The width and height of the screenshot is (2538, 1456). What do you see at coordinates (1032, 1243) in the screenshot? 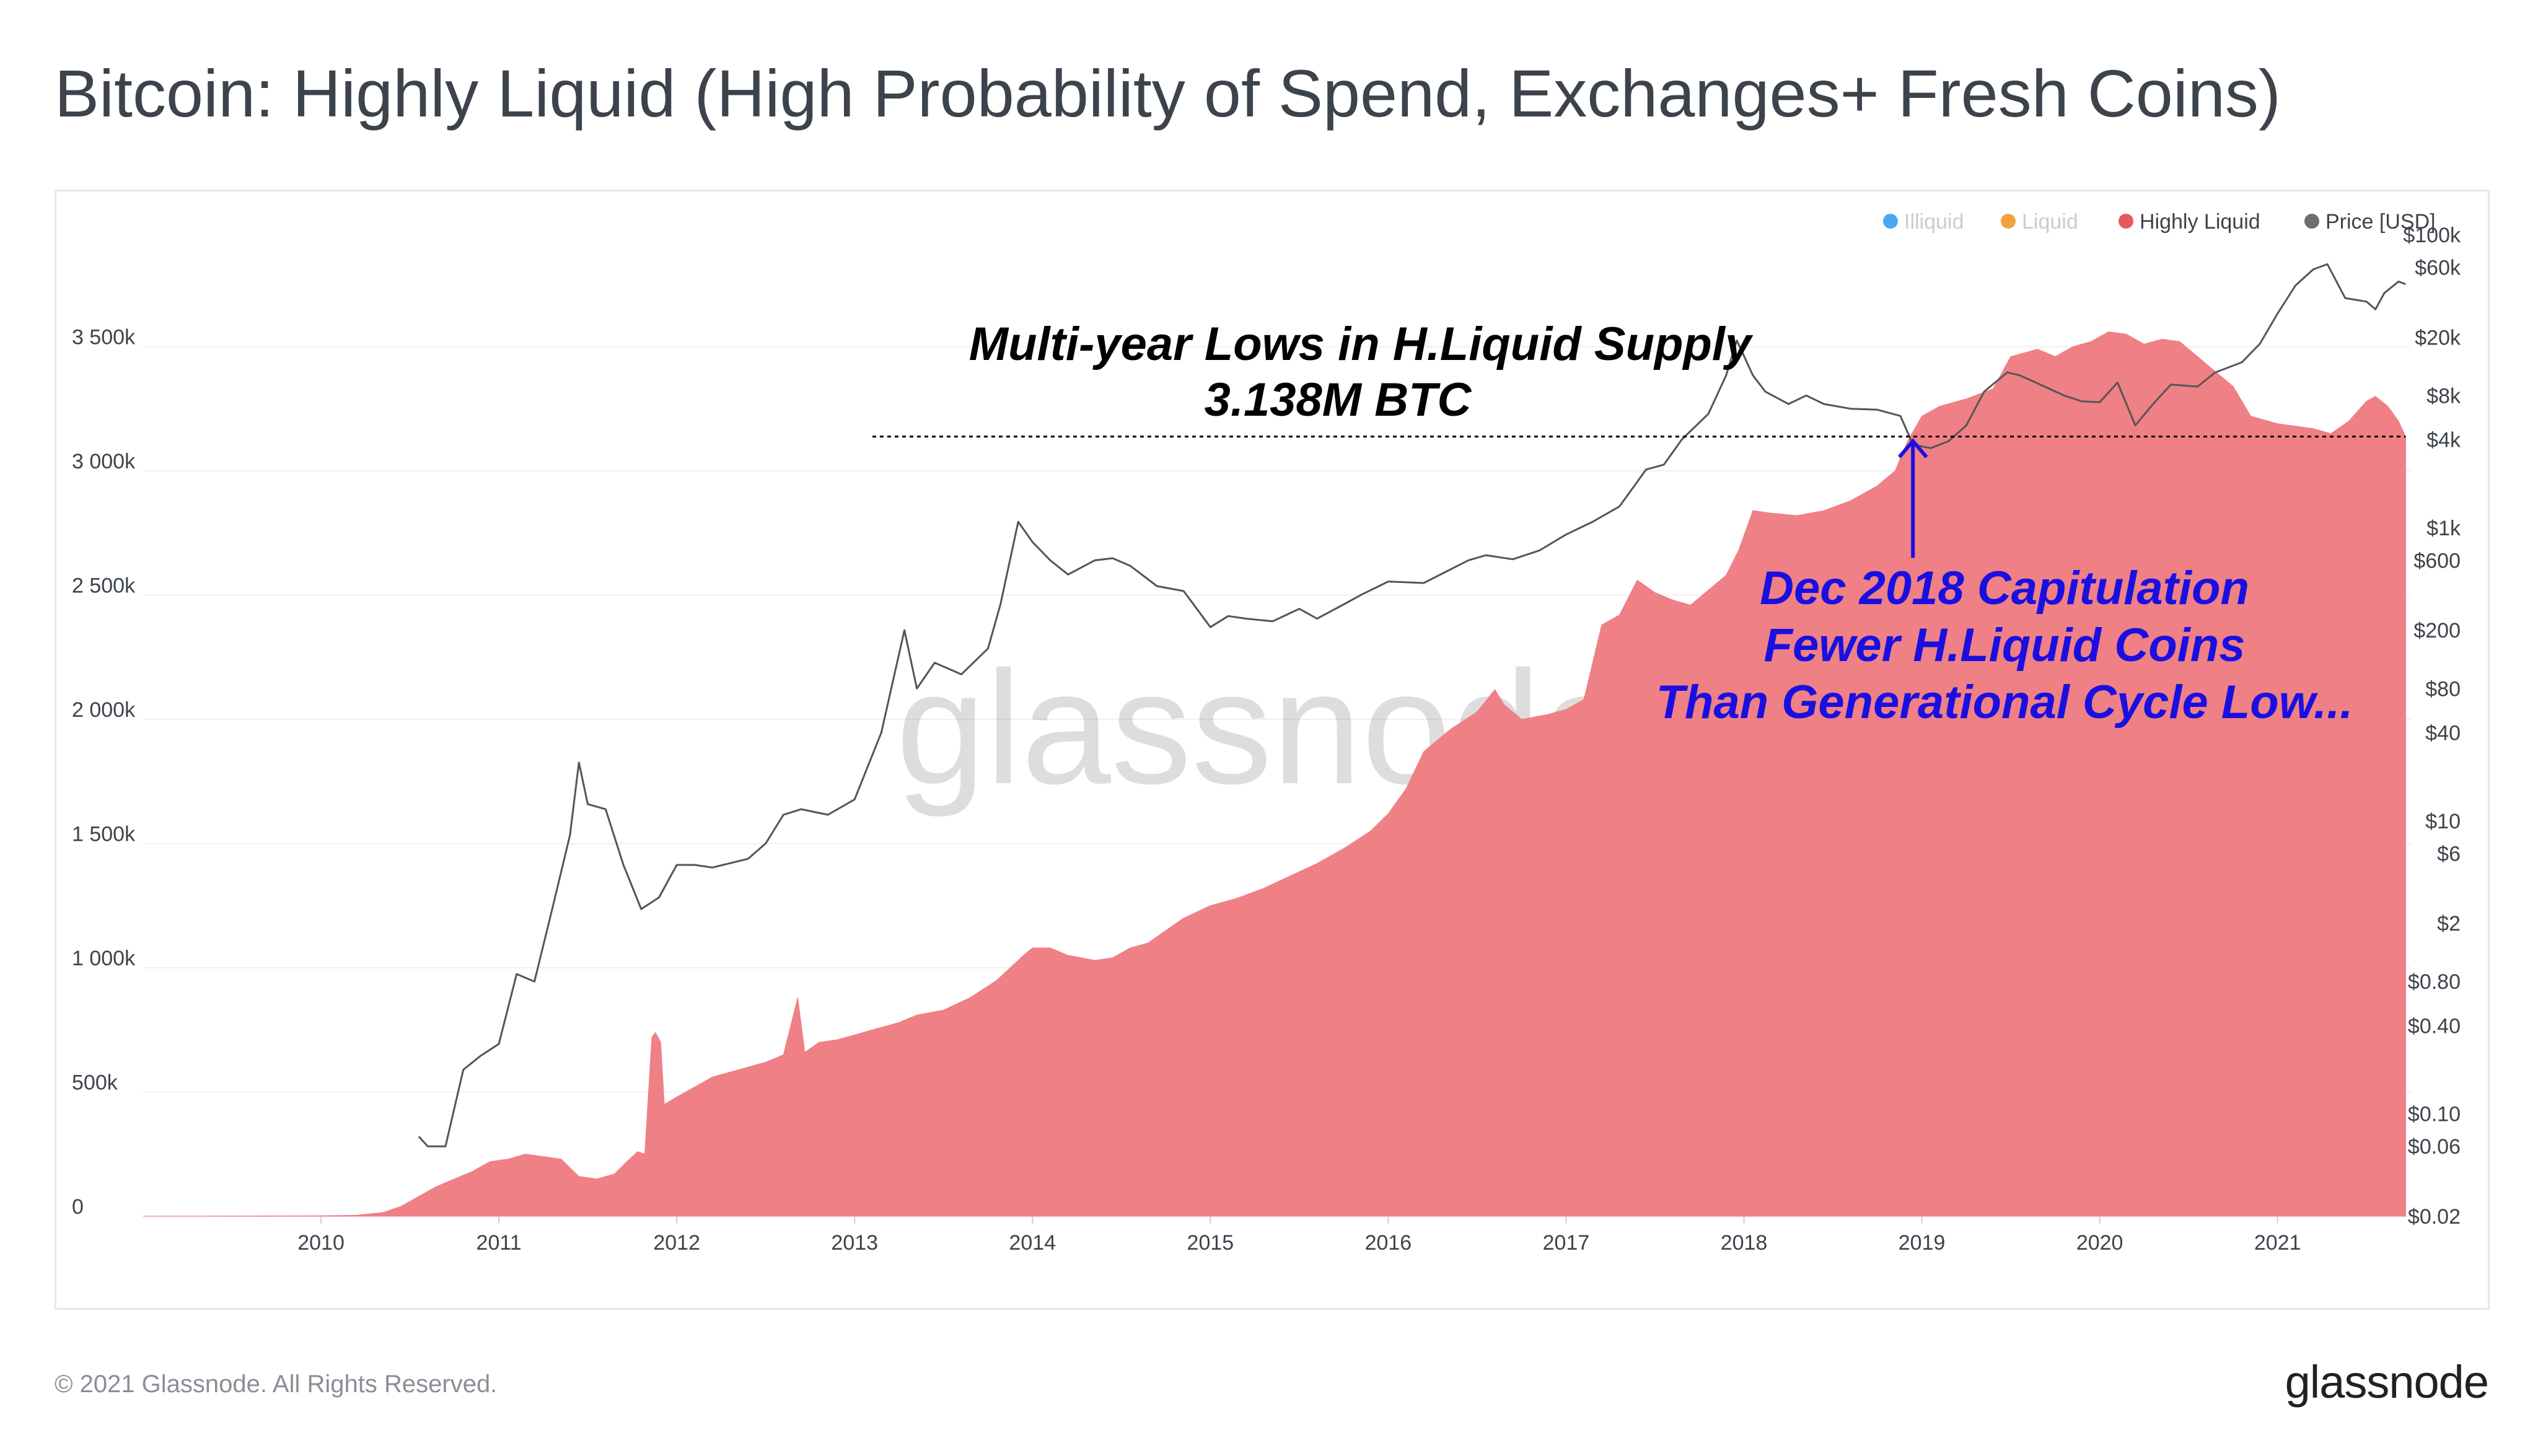
I see `x-tick-label: 2014` at bounding box center [1032, 1243].